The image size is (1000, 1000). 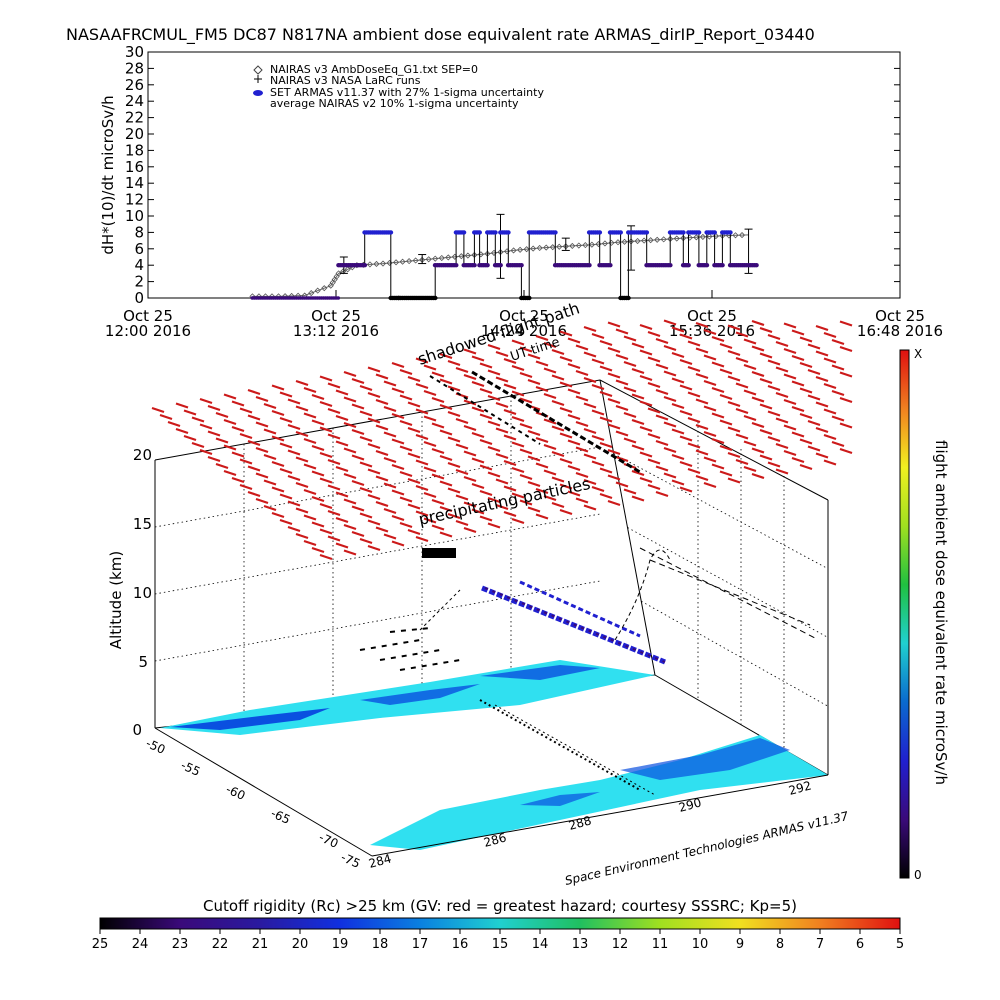 What do you see at coordinates (258, 70) in the screenshot?
I see `legend-diamond-icon` at bounding box center [258, 70].